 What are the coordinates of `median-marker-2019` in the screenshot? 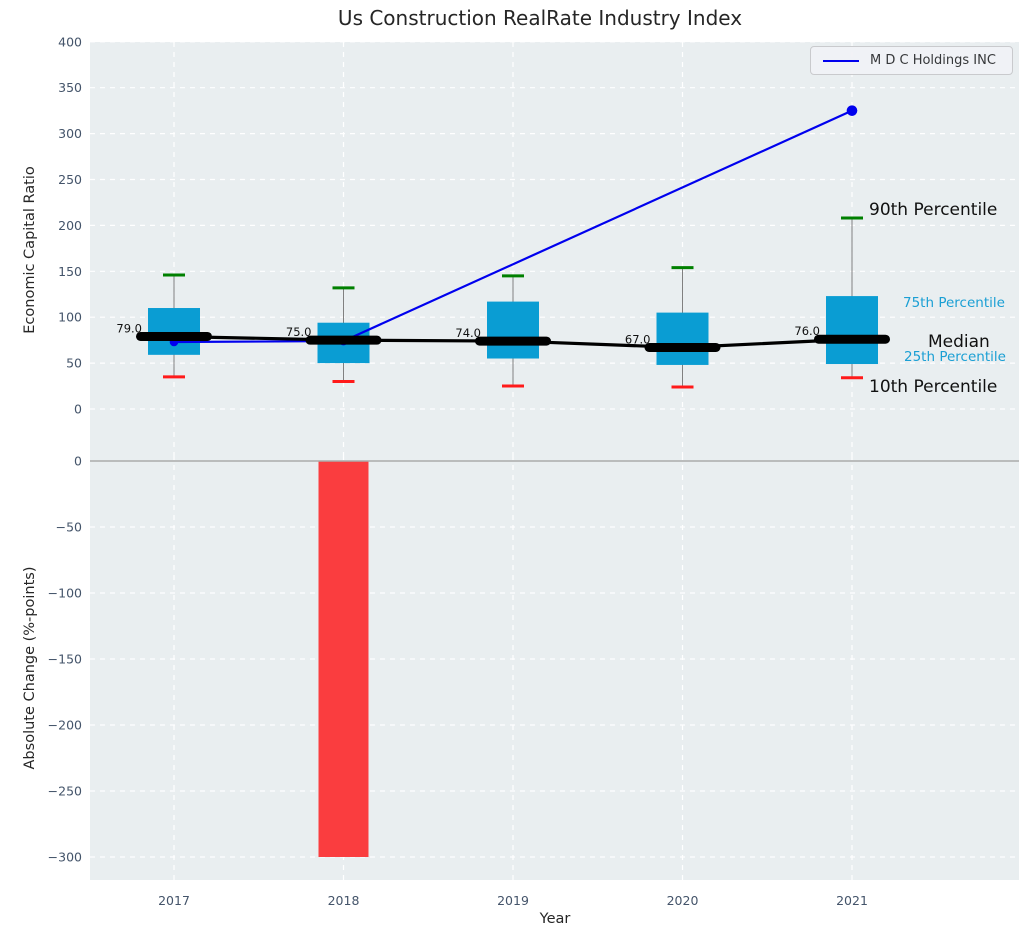 It's located at (513, 341).